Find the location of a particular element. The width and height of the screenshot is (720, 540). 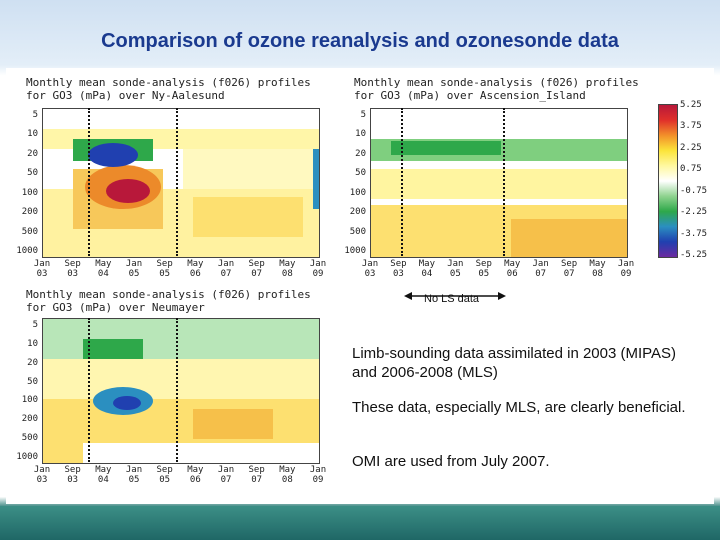

ascension-x-tick: Jan 09 is located at coordinates (626, 269).